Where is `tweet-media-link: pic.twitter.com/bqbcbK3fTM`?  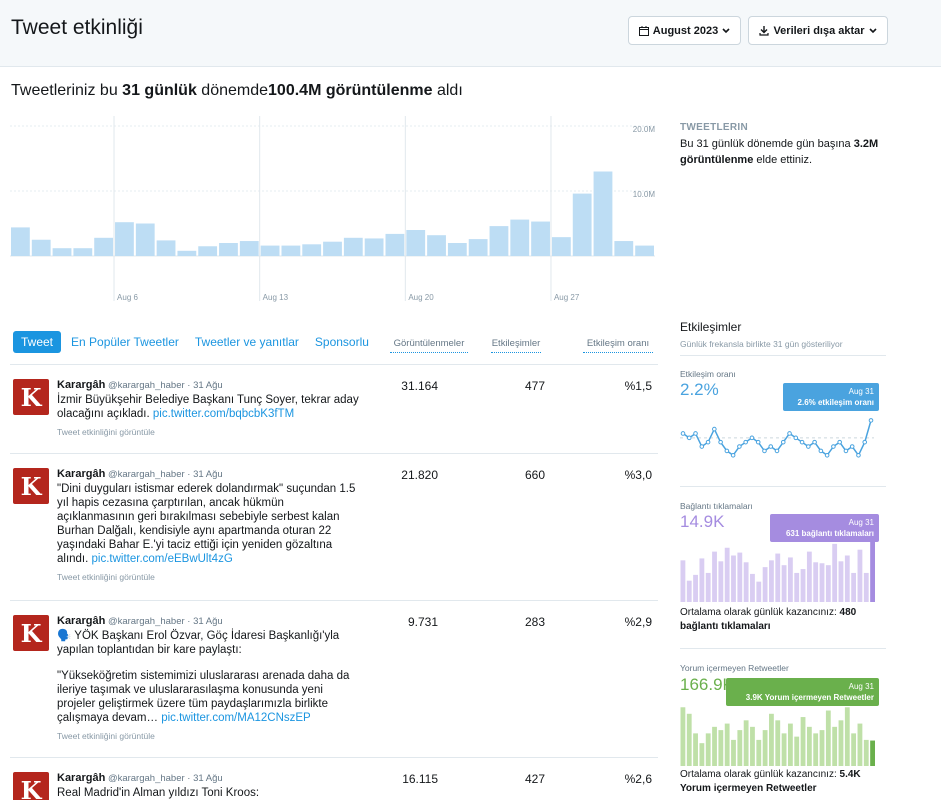
tweet-media-link: pic.twitter.com/bqbcbK3fTM is located at coordinates (223, 414).